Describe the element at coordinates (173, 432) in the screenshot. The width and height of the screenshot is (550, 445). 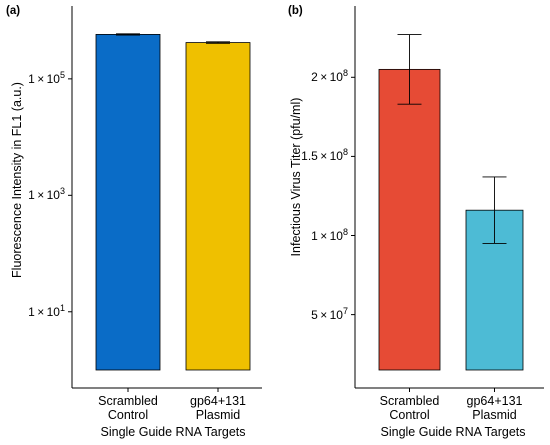
I see `panel-a-xlabel: Single Guide RNA Targets` at that location.